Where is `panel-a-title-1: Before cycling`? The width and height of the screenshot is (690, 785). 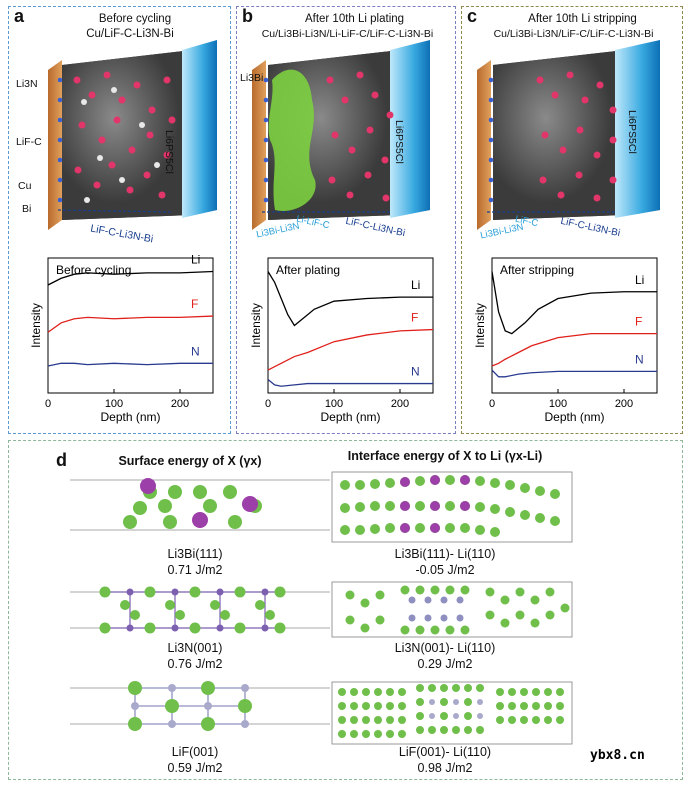 panel-a-title-1: Before cycling is located at coordinates (135, 19).